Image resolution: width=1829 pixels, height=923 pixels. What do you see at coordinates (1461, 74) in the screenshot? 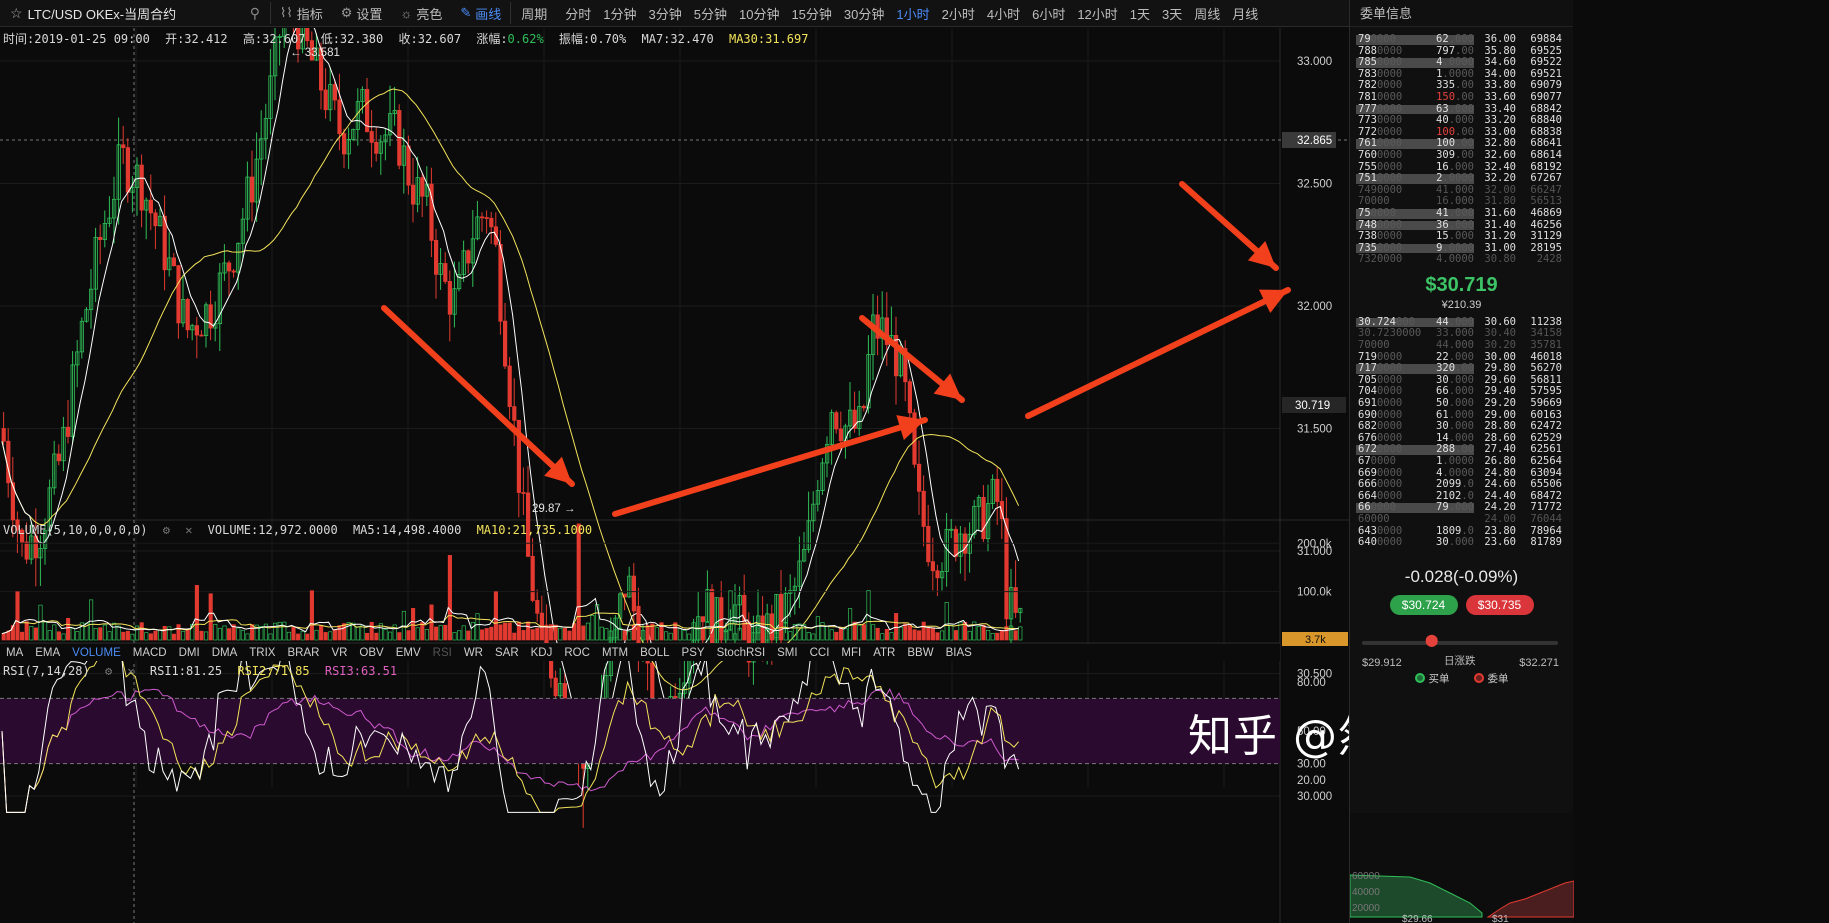
I see `ask-row: 7830000 1.0000 34.00 69521` at bounding box center [1461, 74].